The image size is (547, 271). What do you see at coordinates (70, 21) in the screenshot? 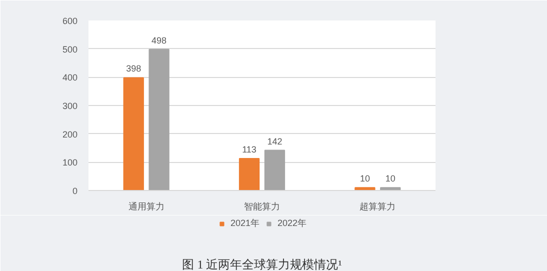
I see `y-tick-label: 600` at bounding box center [70, 21].